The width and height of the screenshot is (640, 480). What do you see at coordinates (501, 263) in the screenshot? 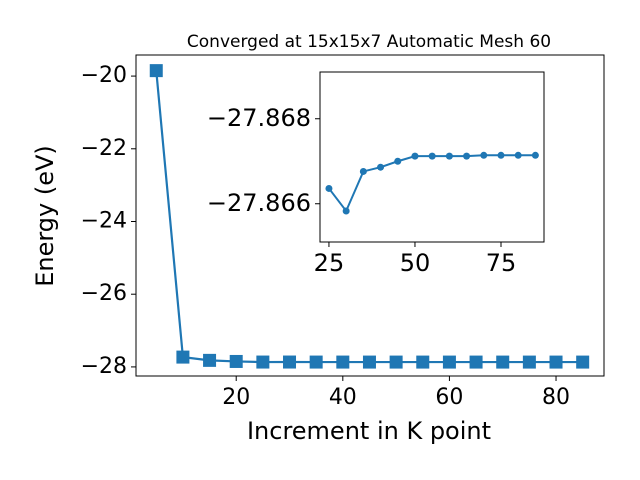
I see `x-tick-label: 75` at bounding box center [501, 263].